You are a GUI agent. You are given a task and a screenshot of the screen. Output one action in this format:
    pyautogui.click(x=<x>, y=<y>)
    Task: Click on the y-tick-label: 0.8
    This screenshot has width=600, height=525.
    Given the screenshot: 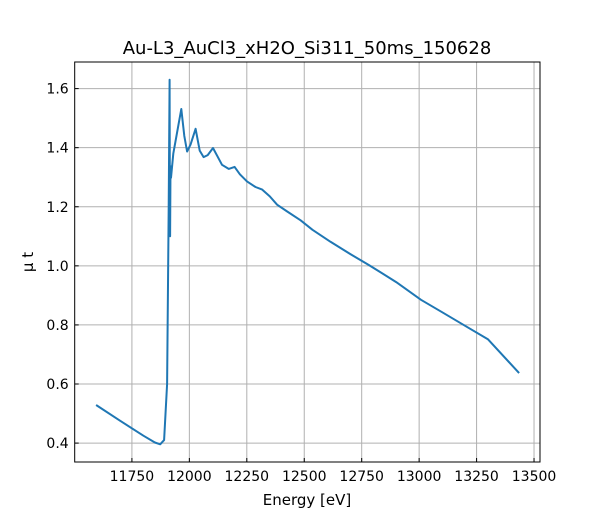 What is the action you would take?
    pyautogui.click(x=57, y=326)
    